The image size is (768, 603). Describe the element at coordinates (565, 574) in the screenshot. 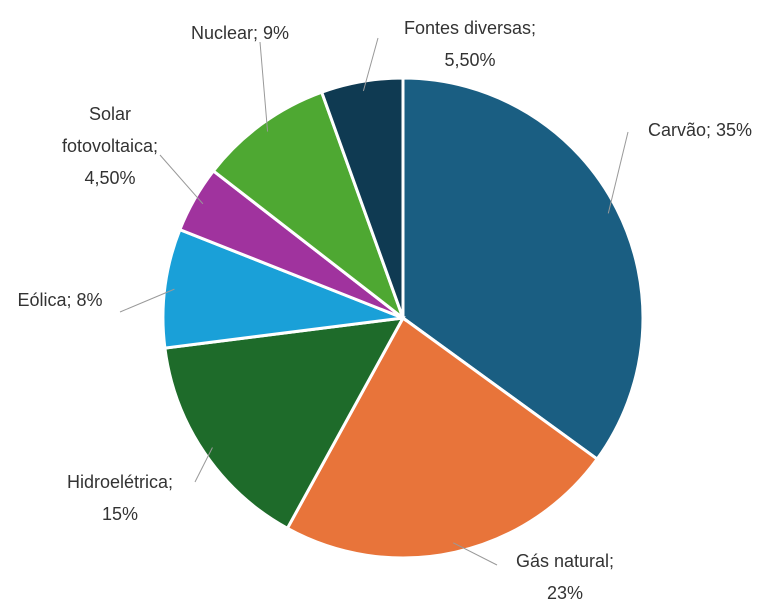

I see `data-label: Gás natural; 23%` at that location.